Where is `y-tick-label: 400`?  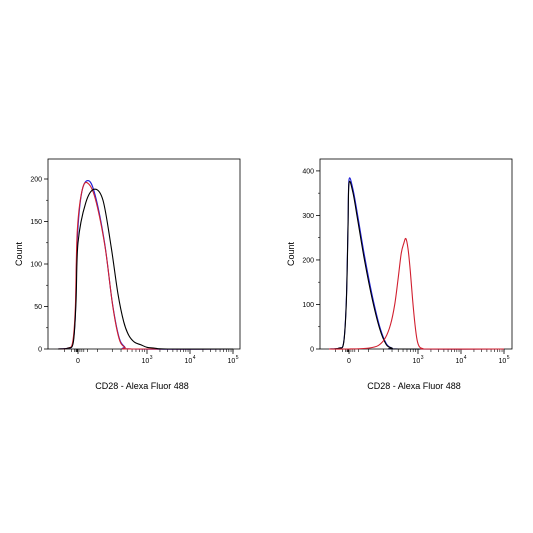
y-tick-label: 400 is located at coordinates (308, 171).